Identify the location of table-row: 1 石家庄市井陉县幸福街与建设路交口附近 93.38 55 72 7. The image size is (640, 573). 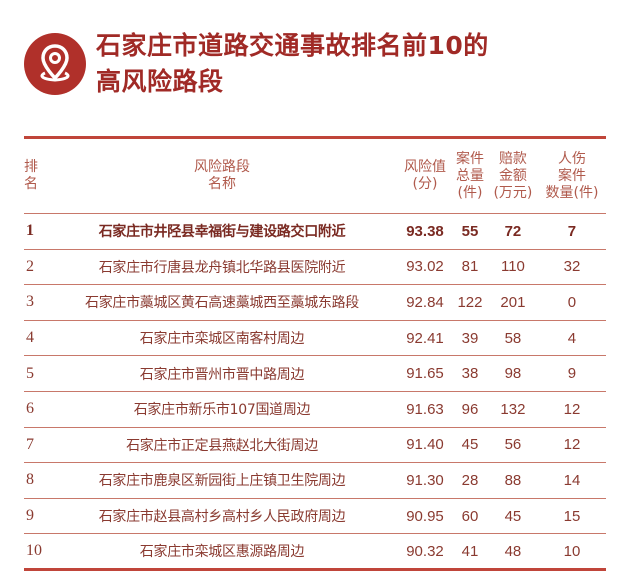
(315, 231).